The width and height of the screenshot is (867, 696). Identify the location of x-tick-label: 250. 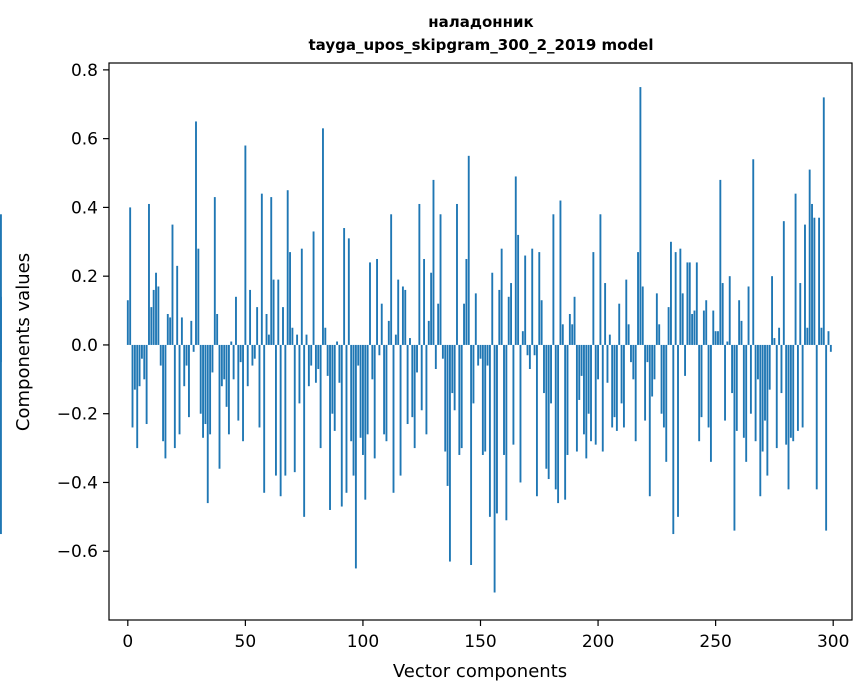
(715, 642).